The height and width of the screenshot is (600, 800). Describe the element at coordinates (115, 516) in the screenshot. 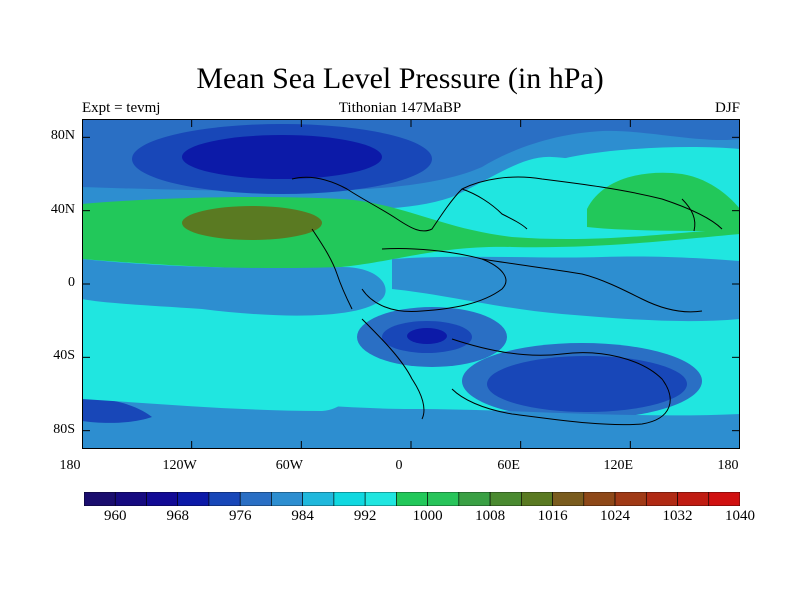

I see `colorbar-label: 960` at that location.